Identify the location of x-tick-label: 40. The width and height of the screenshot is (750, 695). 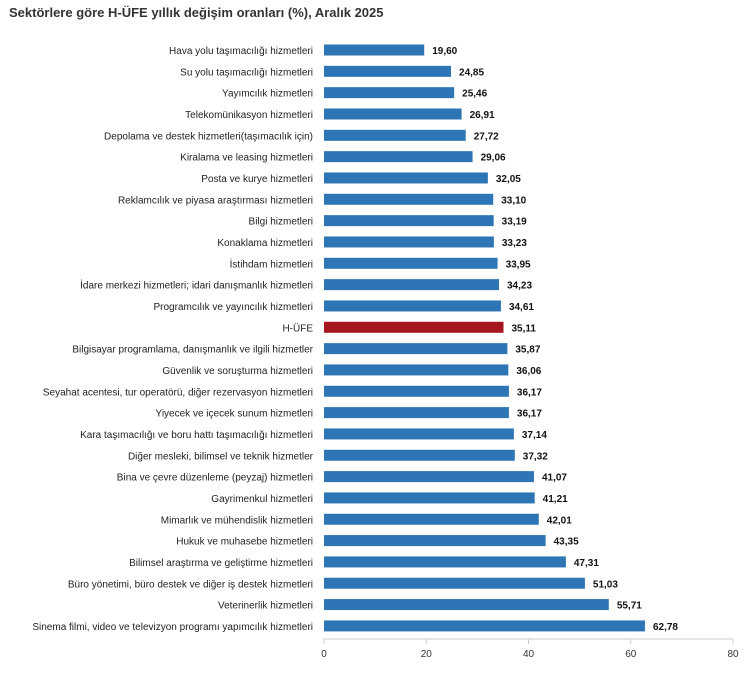
(529, 654).